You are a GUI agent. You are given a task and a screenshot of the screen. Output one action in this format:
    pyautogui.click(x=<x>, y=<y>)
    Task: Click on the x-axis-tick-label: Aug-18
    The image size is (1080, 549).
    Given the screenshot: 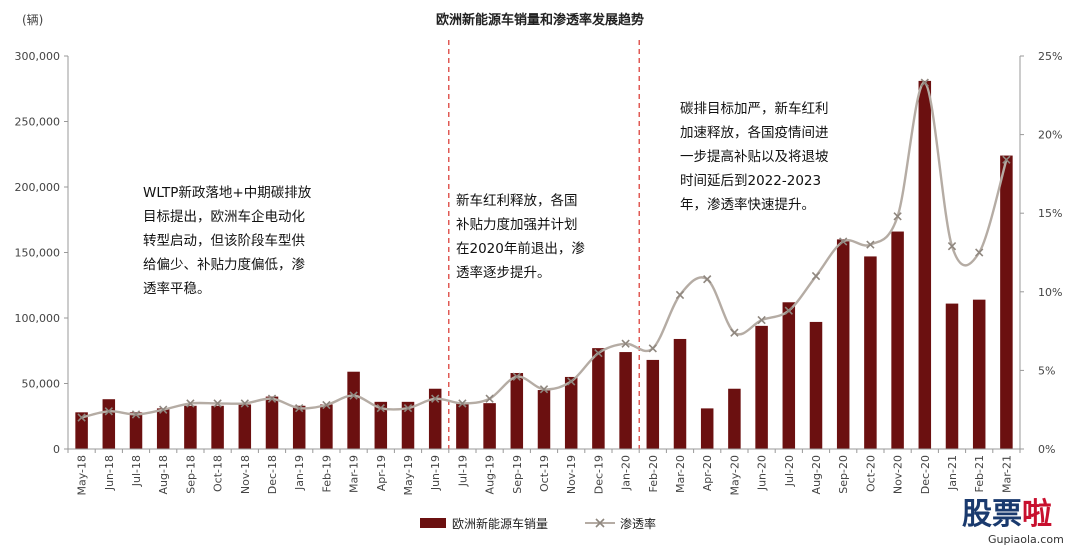 What is the action you would take?
    pyautogui.click(x=163, y=474)
    